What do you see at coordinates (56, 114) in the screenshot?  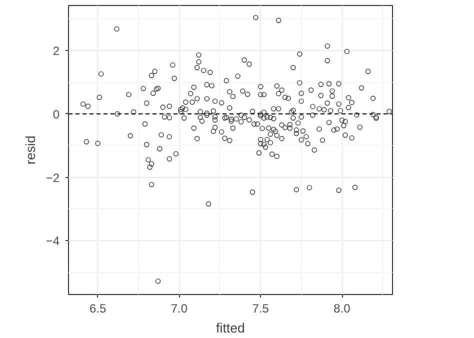 I see `y-tick-label: 0` at bounding box center [56, 114].